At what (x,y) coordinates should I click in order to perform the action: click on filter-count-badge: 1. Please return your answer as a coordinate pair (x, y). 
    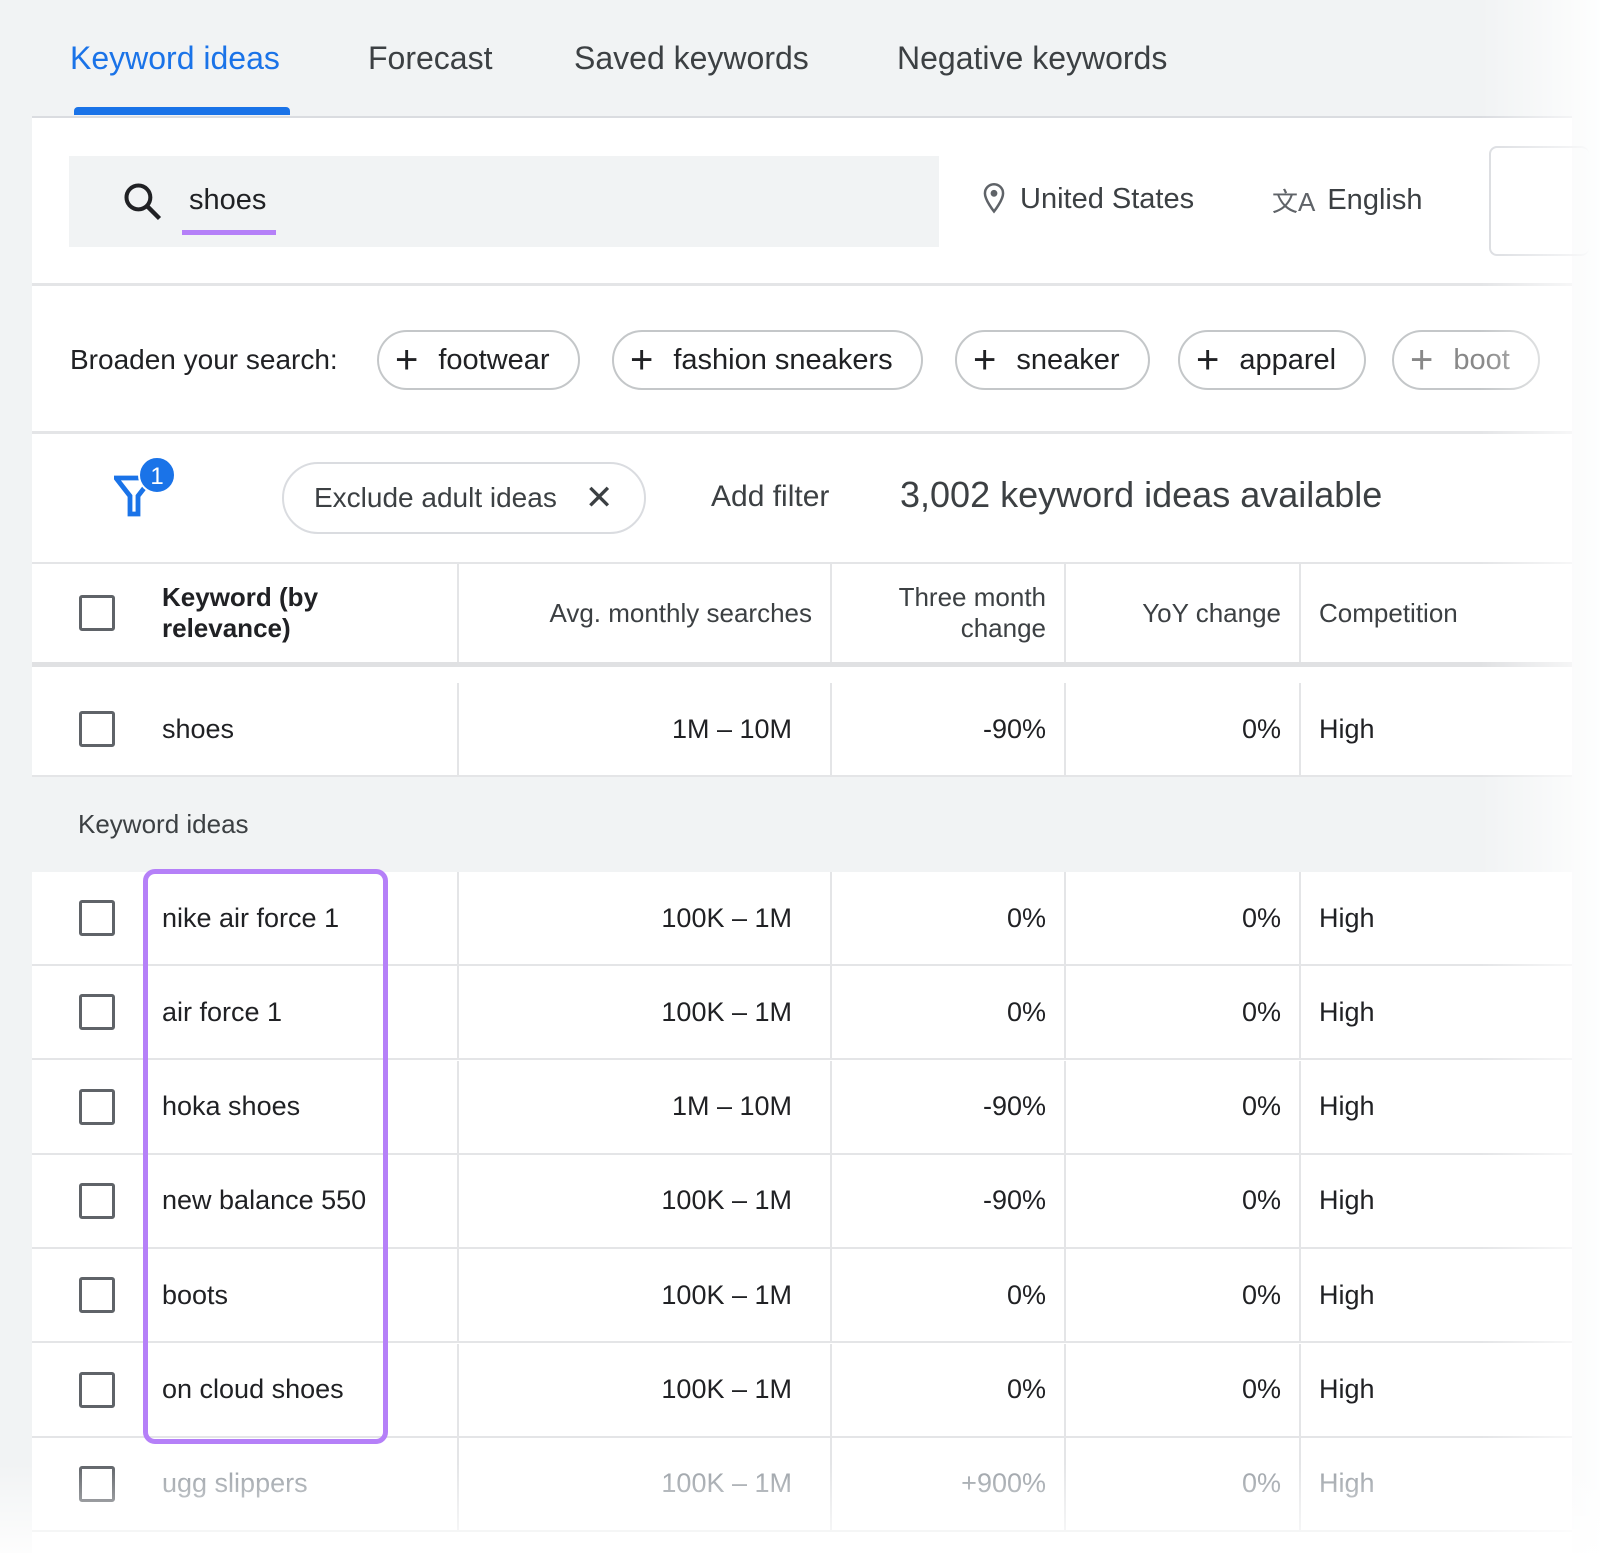
    Looking at the image, I should click on (157, 475).